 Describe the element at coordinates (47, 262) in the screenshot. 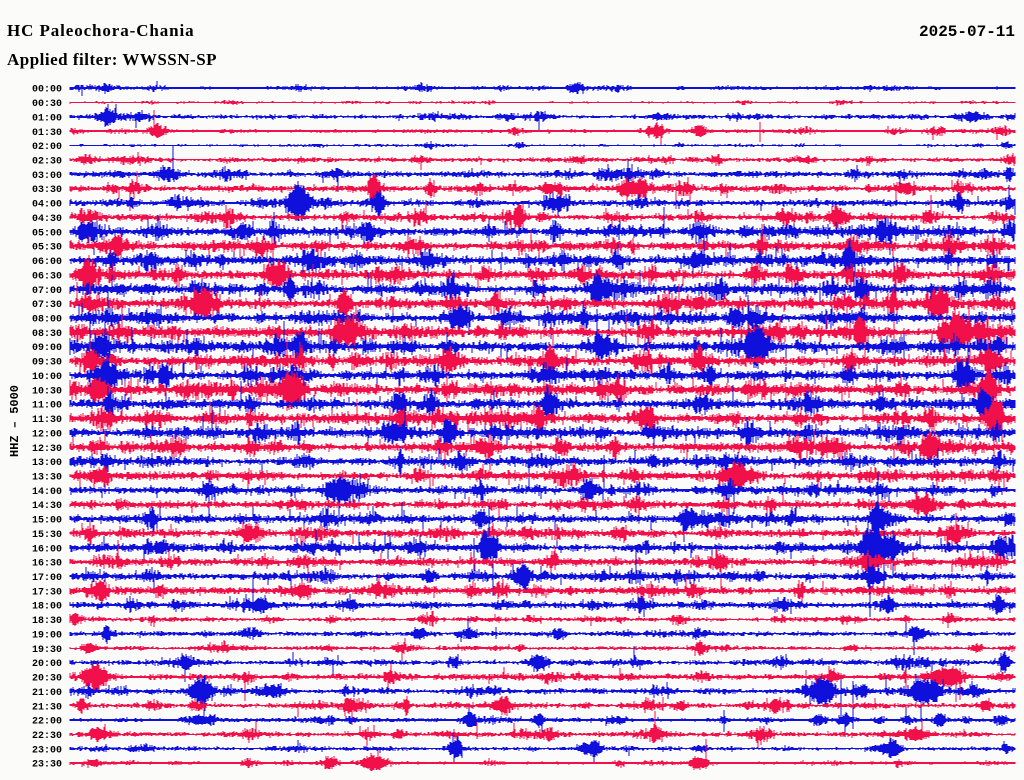

I see `svg-text: 06:00` at that location.